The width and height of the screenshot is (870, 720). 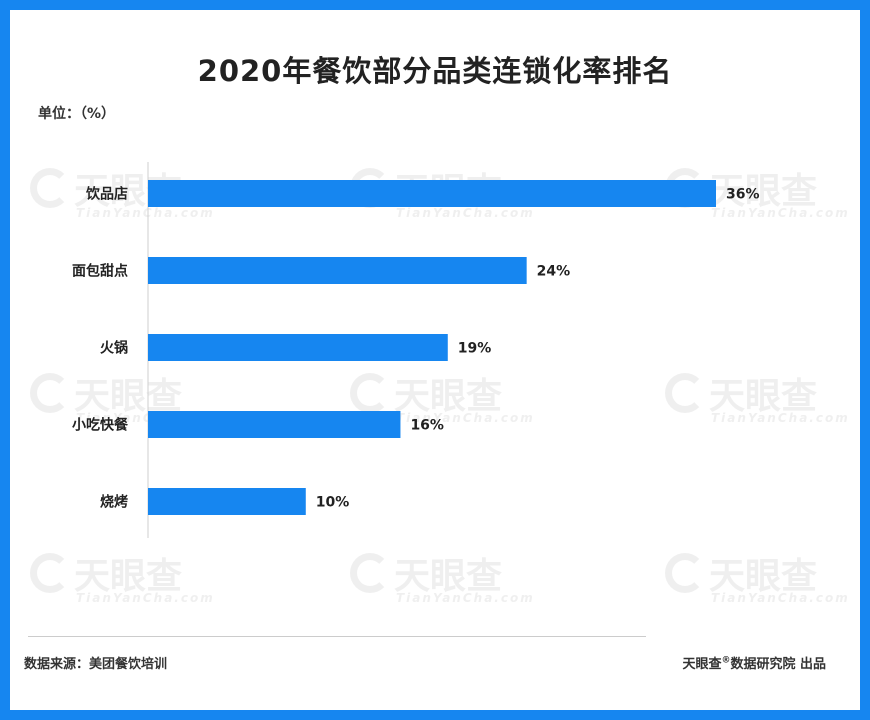 What do you see at coordinates (435, 71) in the screenshot?
I see `chart-title: 2020年餐饮部分品类连锁化率排名` at bounding box center [435, 71].